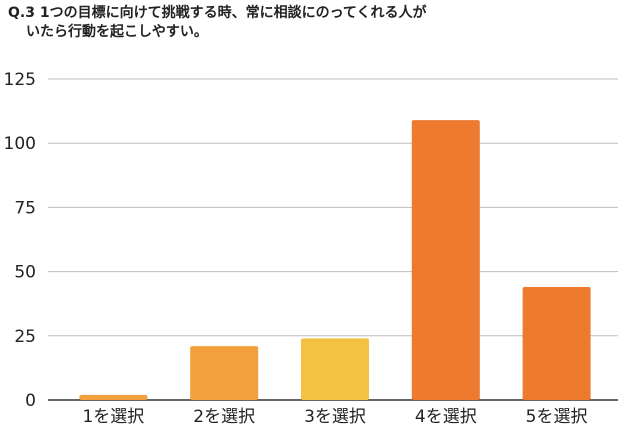  I want to click on y-tick-label-125: 125, so click(20, 80).